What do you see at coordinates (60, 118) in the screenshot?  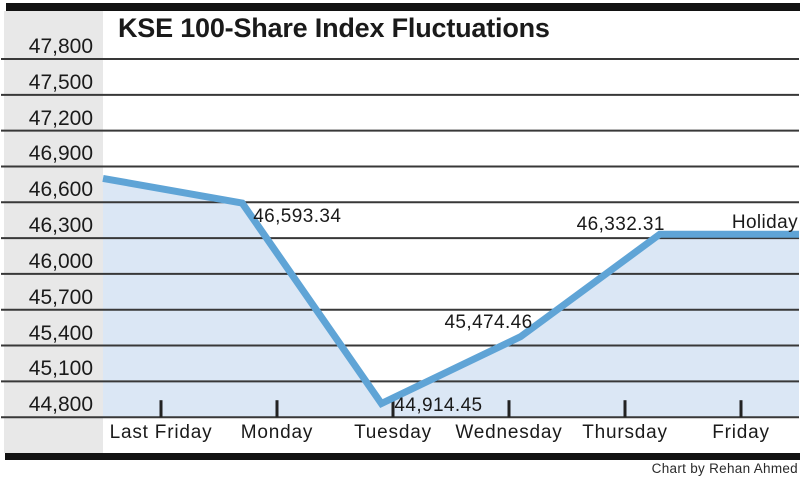 I see `y-tick-label: 47,200` at bounding box center [60, 118].